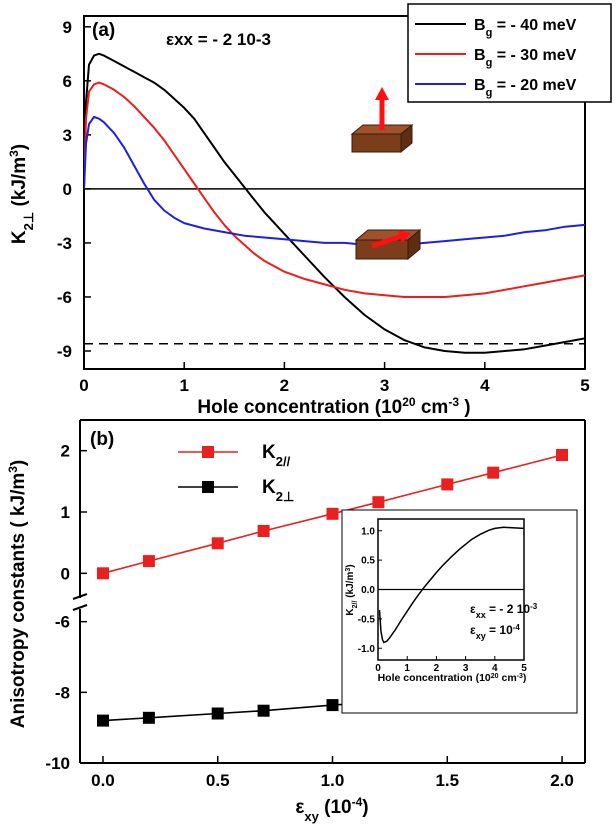 Image resolution: width=616 pixels, height=831 pixels. Describe the element at coordinates (102, 439) in the screenshot. I see `panel-b-label: (b)` at that location.